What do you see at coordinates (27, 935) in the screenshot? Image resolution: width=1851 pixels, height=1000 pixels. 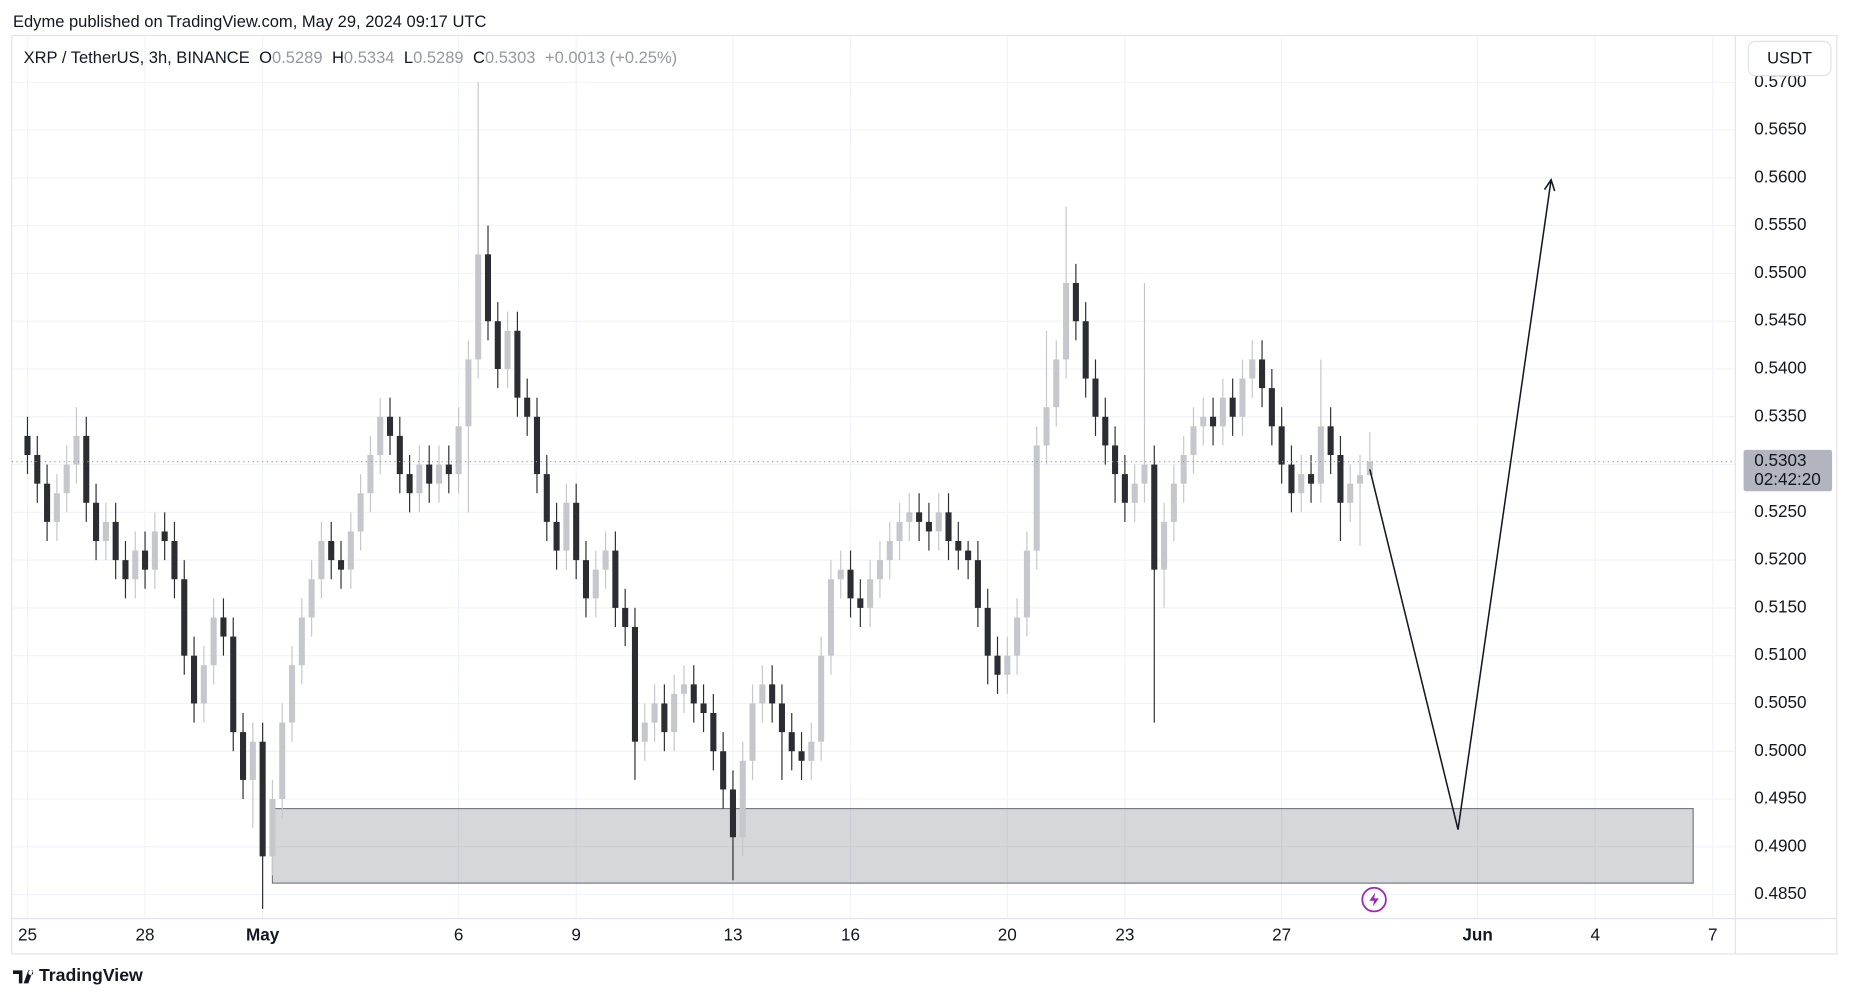 I see `x-tick-label: 25` at bounding box center [27, 935].